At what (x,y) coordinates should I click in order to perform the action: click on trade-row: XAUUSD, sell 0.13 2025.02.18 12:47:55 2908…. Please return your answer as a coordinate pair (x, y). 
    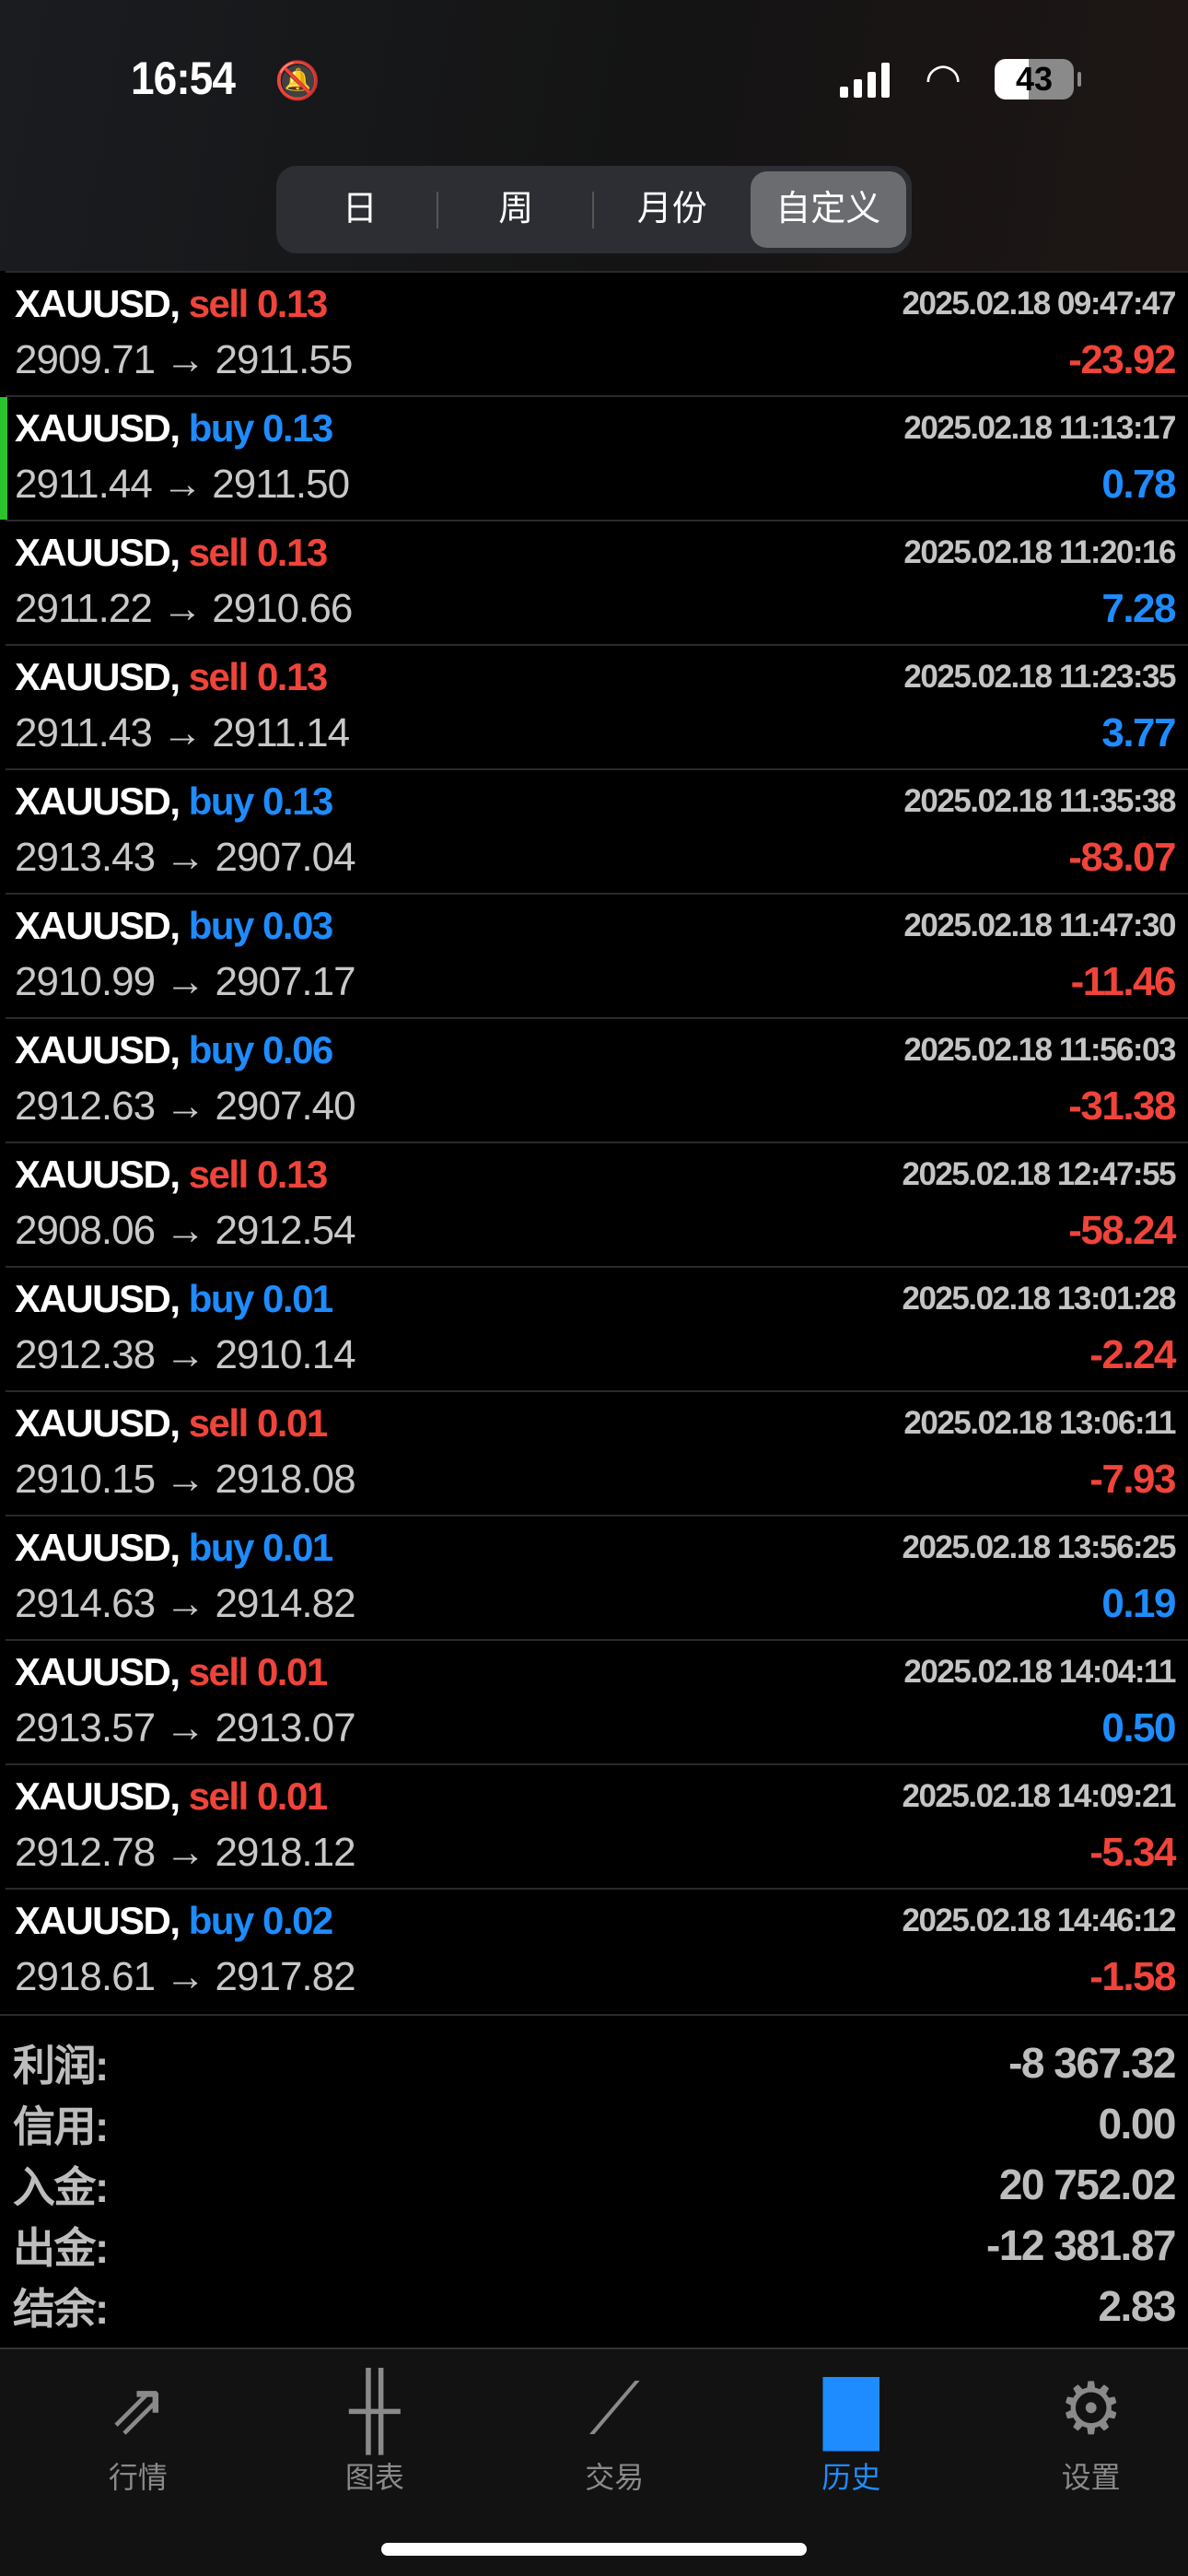
    Looking at the image, I should click on (597, 1204).